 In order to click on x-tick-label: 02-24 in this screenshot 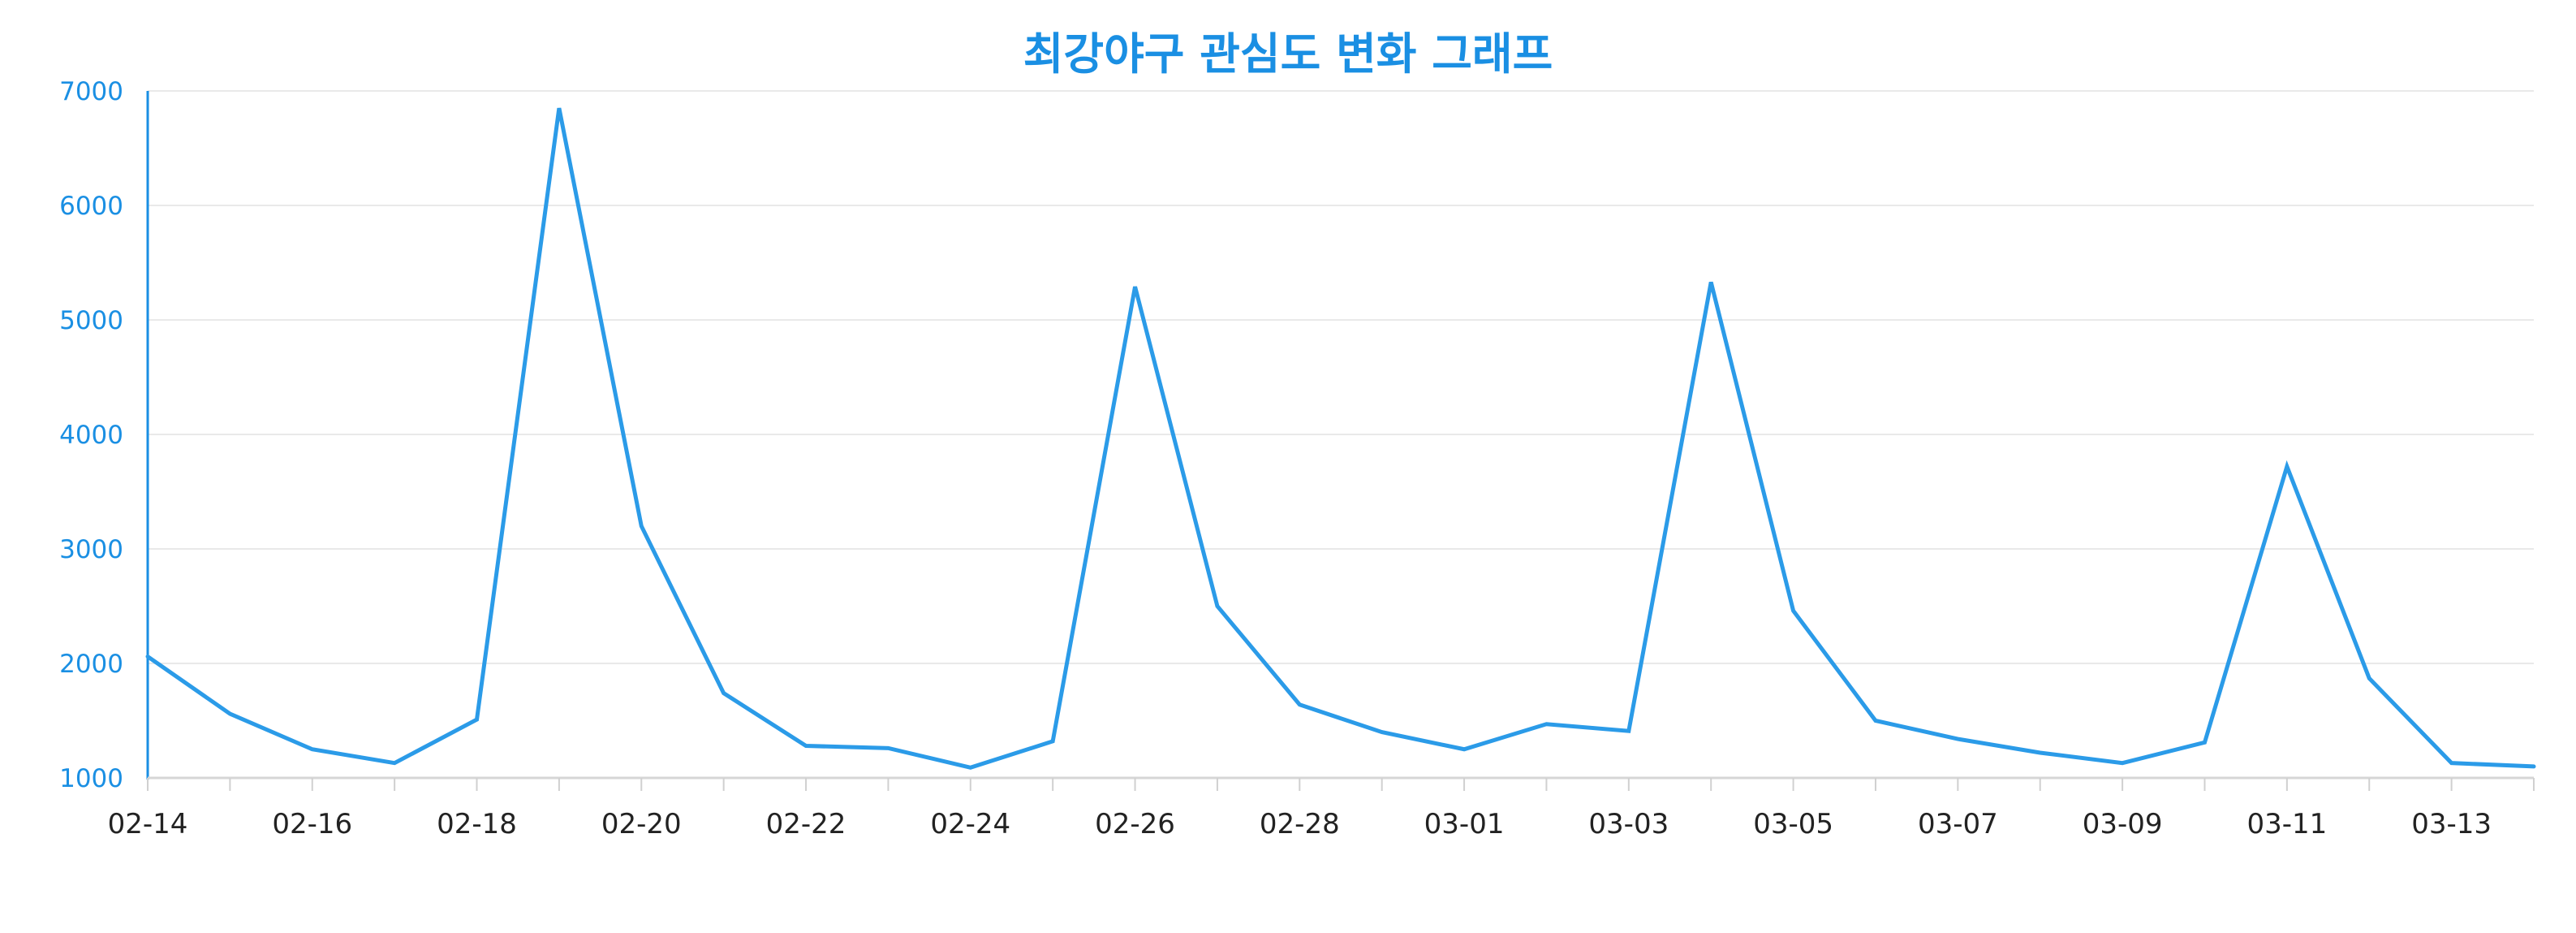, I will do `click(970, 824)`.